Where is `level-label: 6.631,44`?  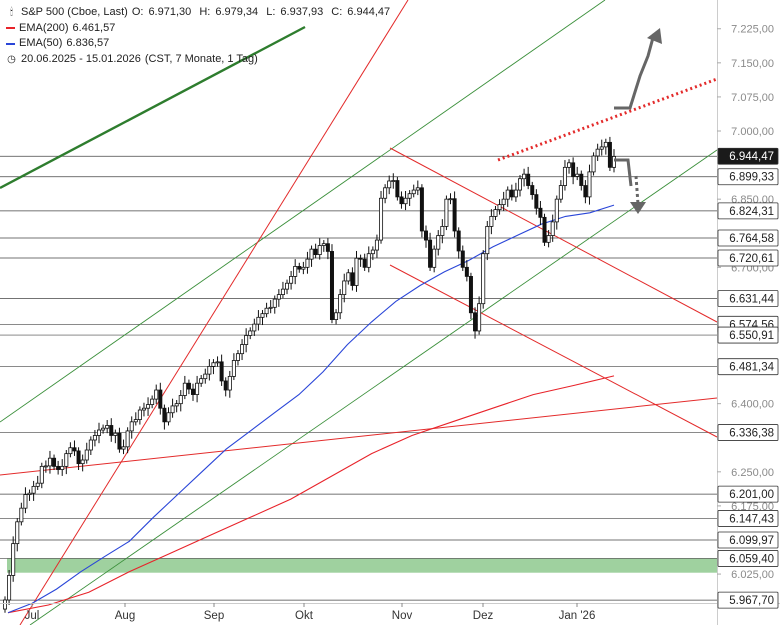
level-label: 6.631,44 is located at coordinates (751, 299).